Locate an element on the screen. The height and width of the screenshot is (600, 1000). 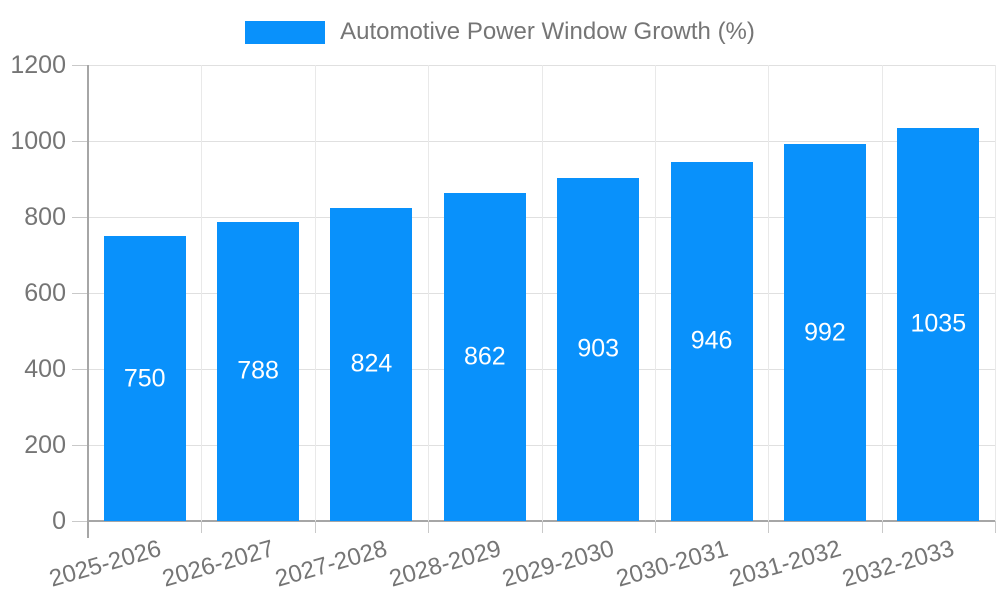
bar-value-label: 992 is located at coordinates (825, 332).